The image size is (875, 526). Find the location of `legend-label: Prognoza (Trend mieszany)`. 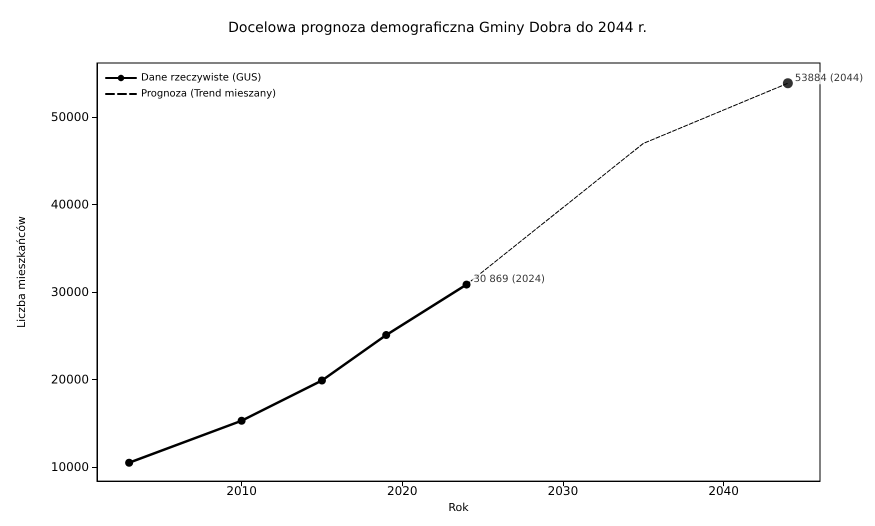

legend-label: Prognoza (Trend mieszany) is located at coordinates (208, 94).